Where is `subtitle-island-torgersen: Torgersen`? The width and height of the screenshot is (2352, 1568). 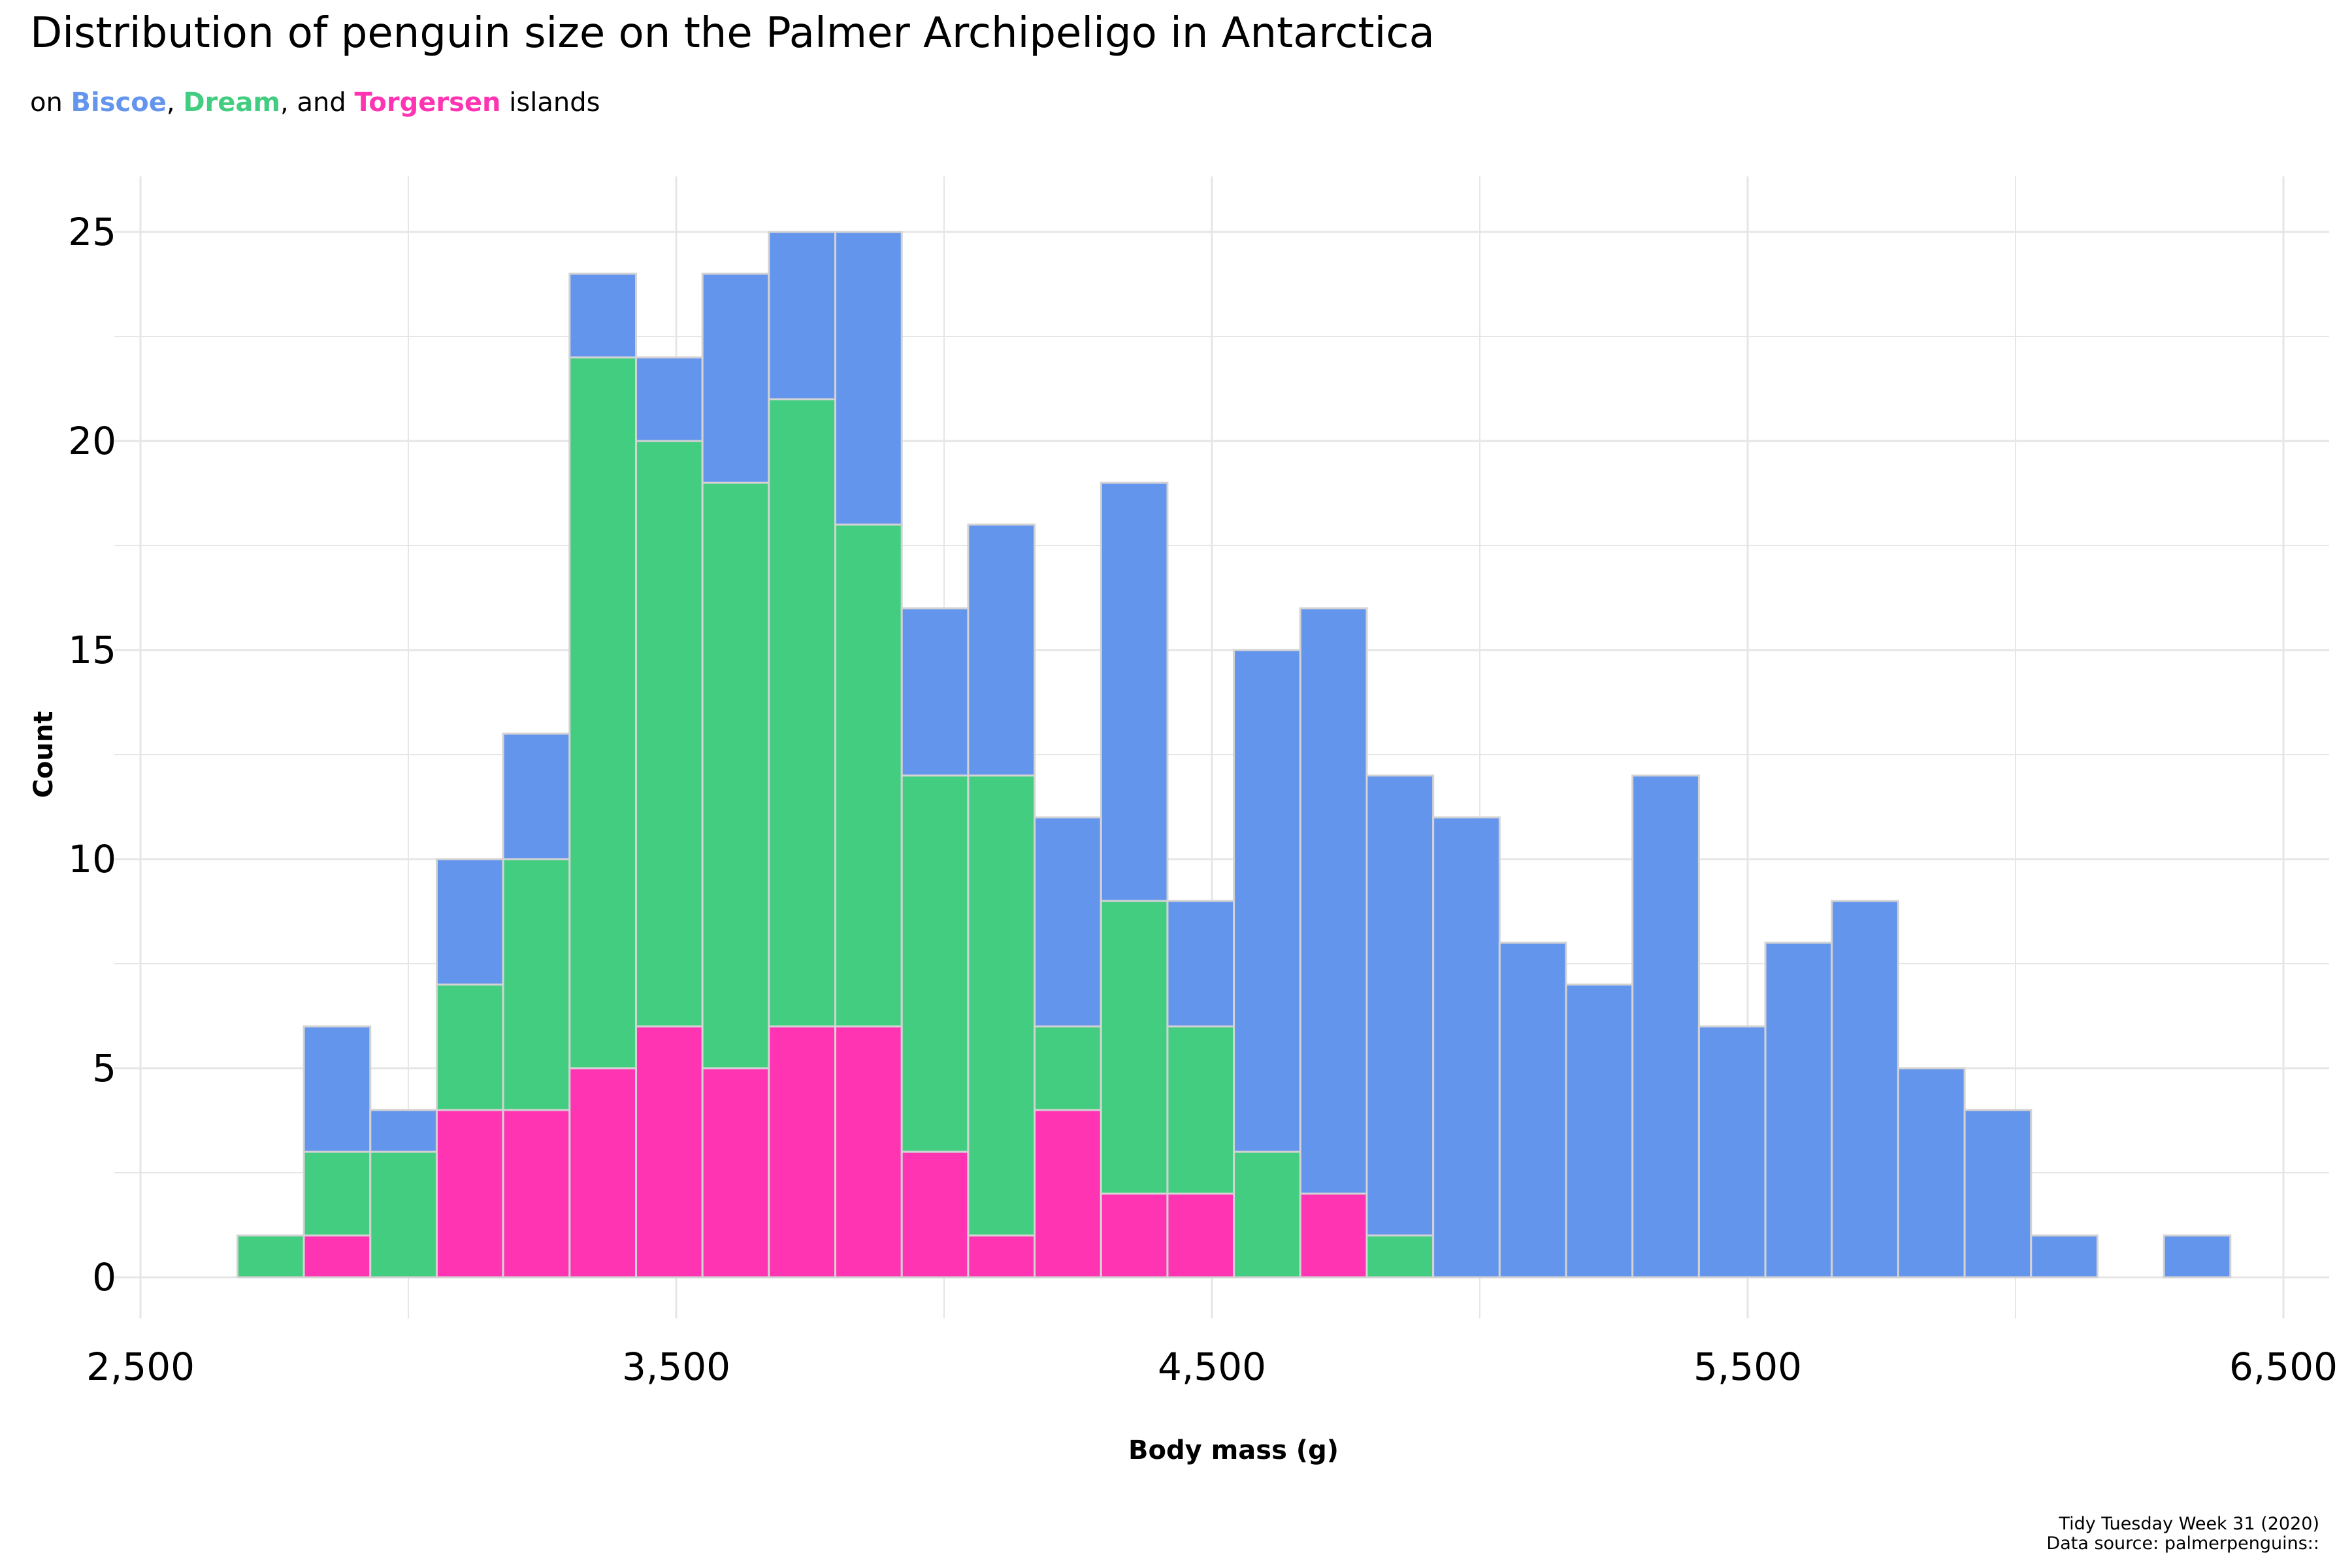 subtitle-island-torgersen: Torgersen is located at coordinates (427, 103).